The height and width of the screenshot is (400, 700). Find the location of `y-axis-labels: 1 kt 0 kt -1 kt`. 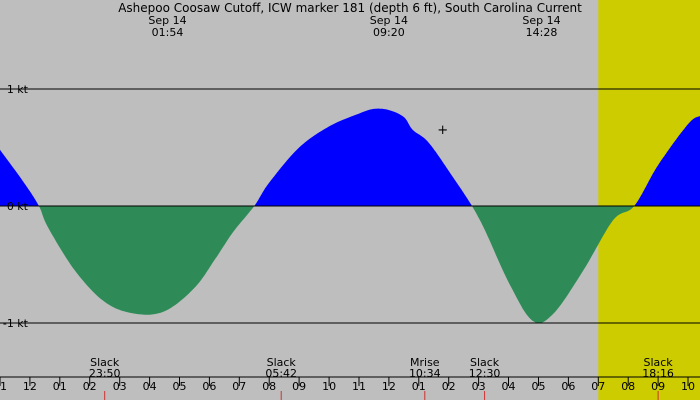

y-axis-labels: 1 kt 0 kt -1 kt is located at coordinates (16, 206).